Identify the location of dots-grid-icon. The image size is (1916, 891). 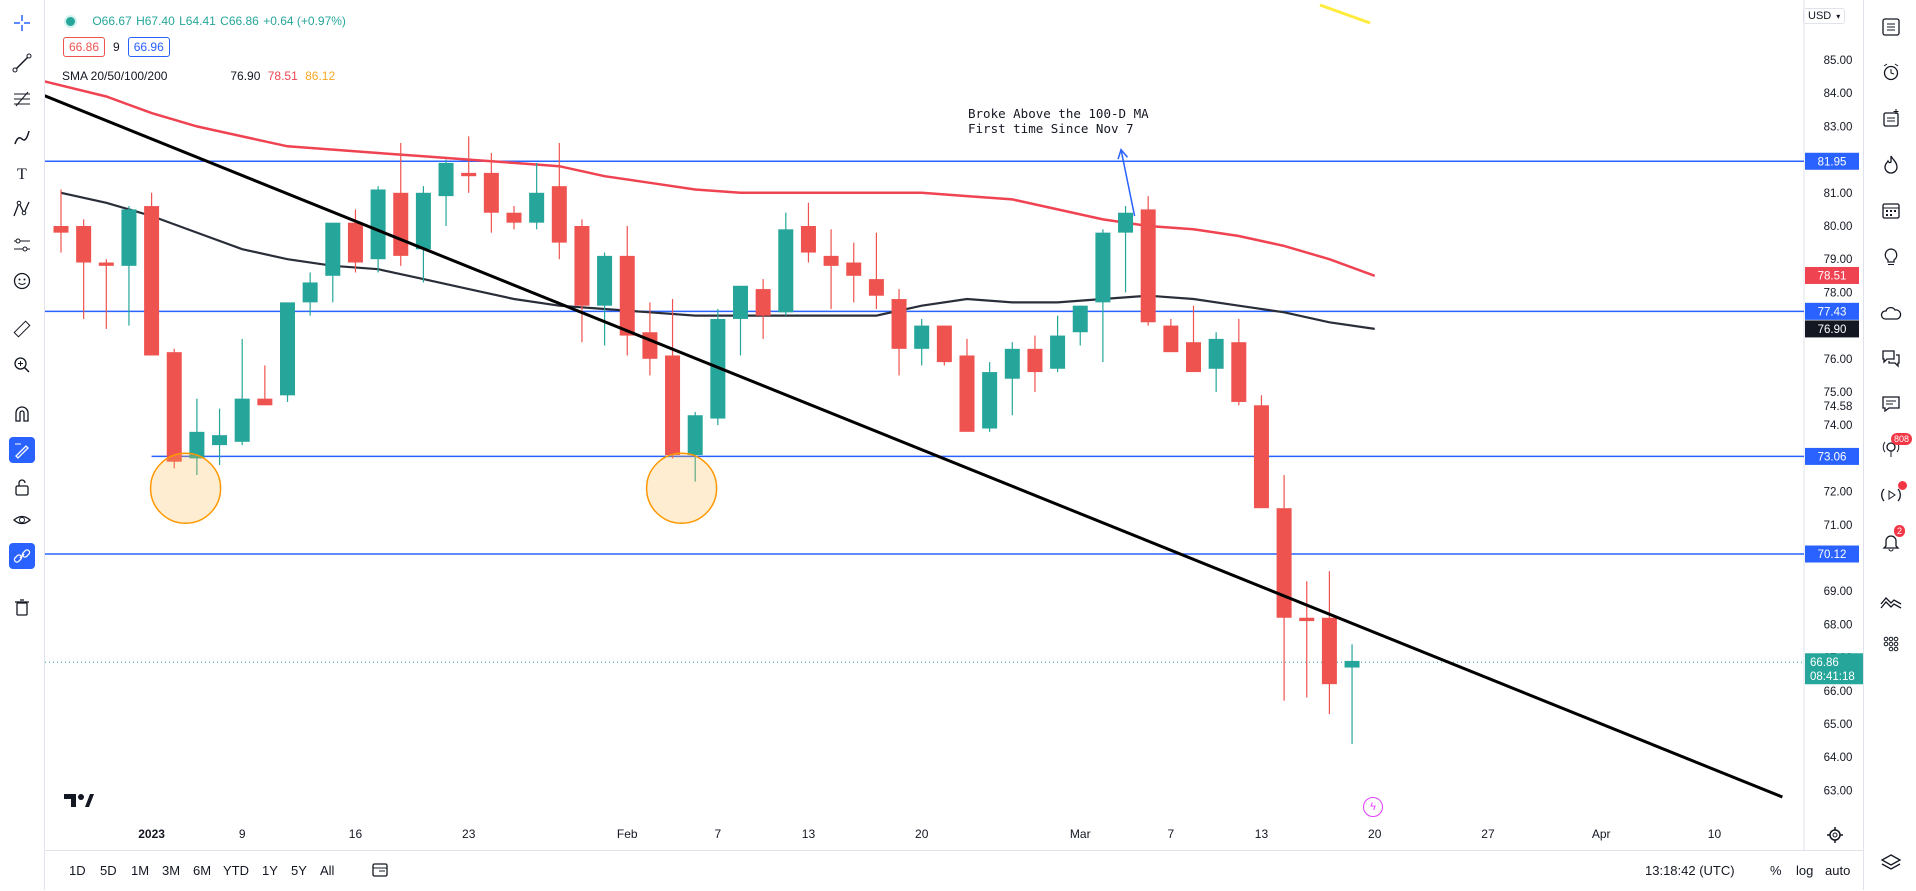
(1891, 644).